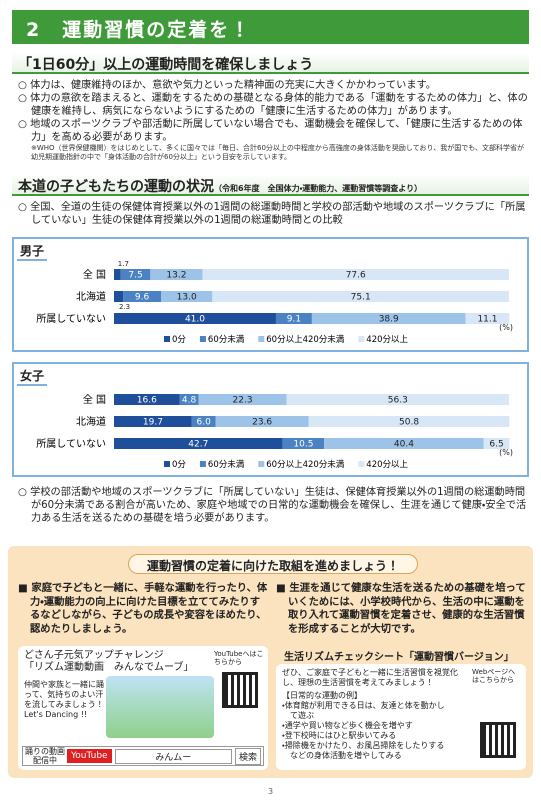  I want to click on value-label: 22.3, so click(243, 401).